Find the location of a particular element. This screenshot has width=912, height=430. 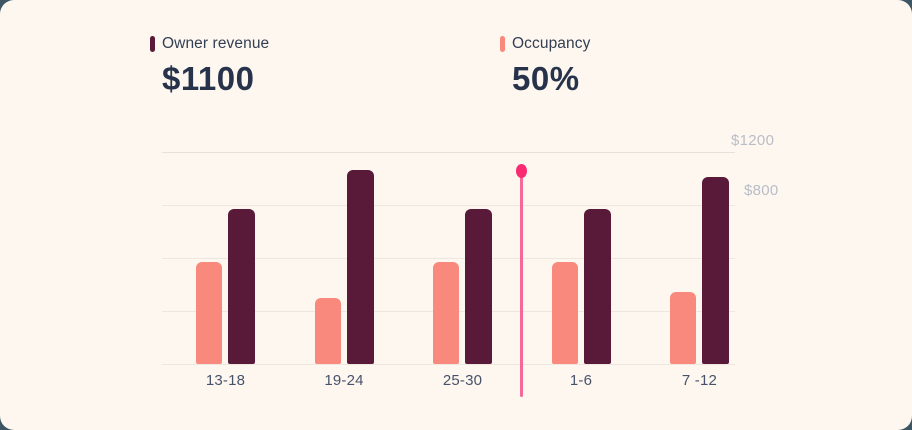

hover-marker-line is located at coordinates (521, 283).